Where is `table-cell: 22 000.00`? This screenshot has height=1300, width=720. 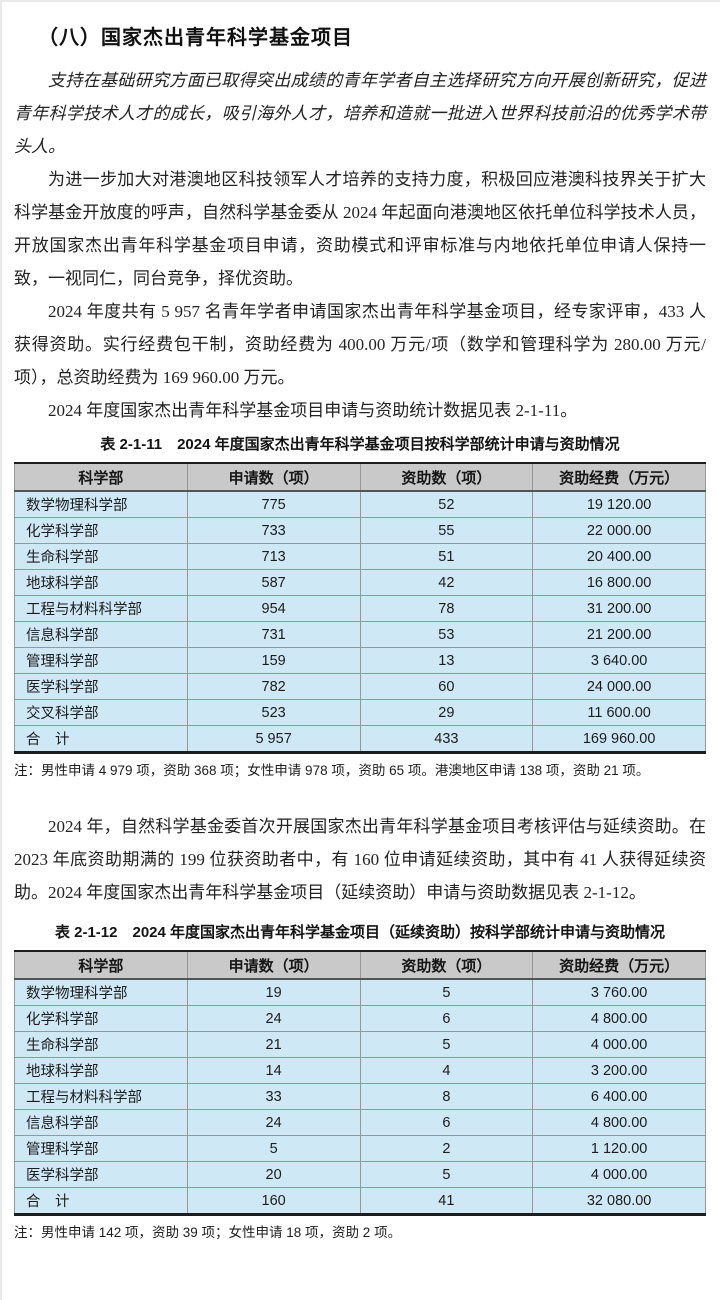
table-cell: 22 000.00 is located at coordinates (619, 530).